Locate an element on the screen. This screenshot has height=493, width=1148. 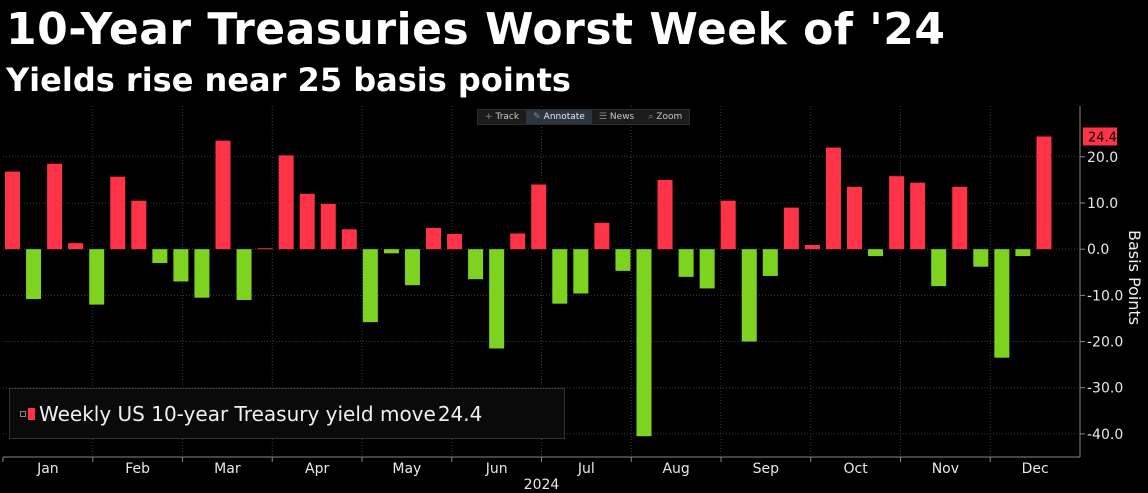
x-tick-label: May is located at coordinates (406, 469).